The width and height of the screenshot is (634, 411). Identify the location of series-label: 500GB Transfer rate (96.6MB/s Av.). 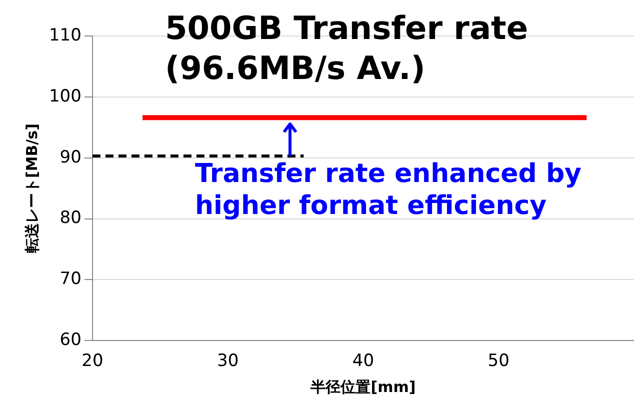
(347, 48).